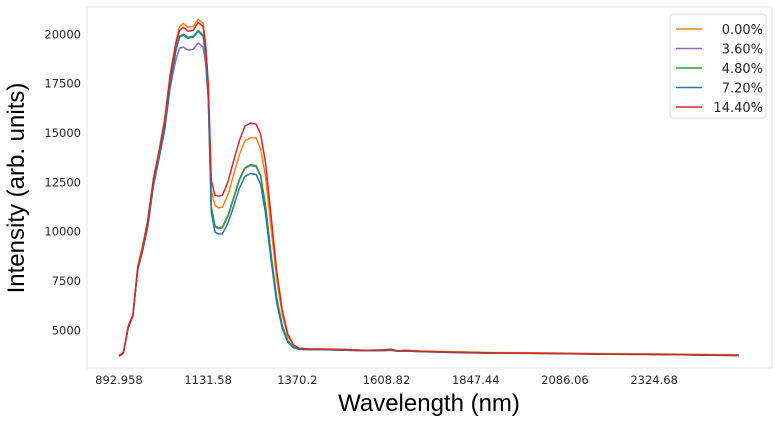  I want to click on y-tick-label: 7500, so click(66, 281).